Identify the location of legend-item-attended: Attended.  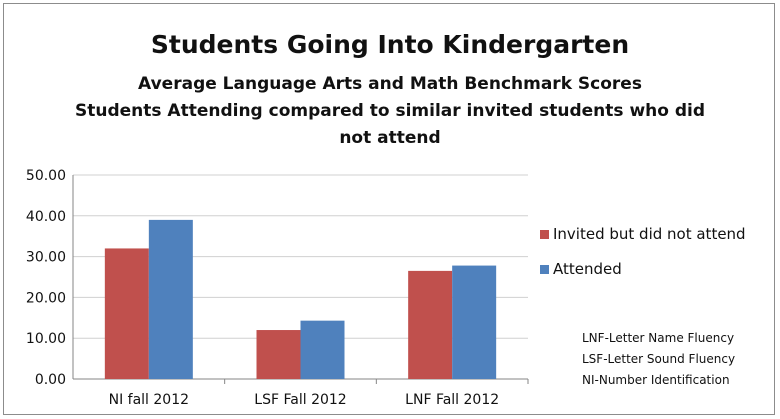
(581, 269).